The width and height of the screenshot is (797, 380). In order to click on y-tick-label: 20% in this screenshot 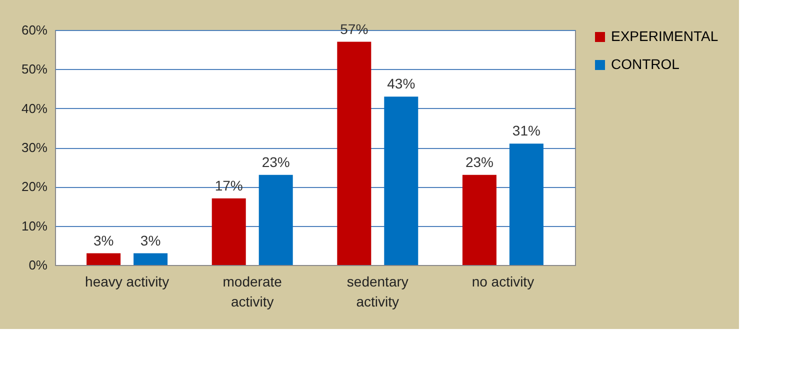, I will do `click(34, 186)`.